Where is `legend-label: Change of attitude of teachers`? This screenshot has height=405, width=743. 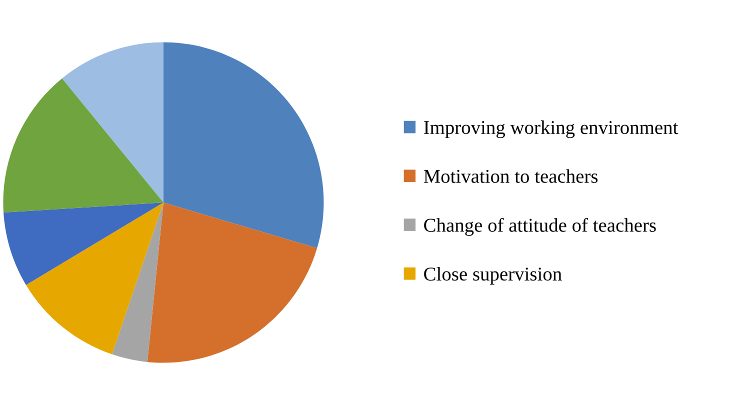
legend-label: Change of attitude of teachers is located at coordinates (540, 227).